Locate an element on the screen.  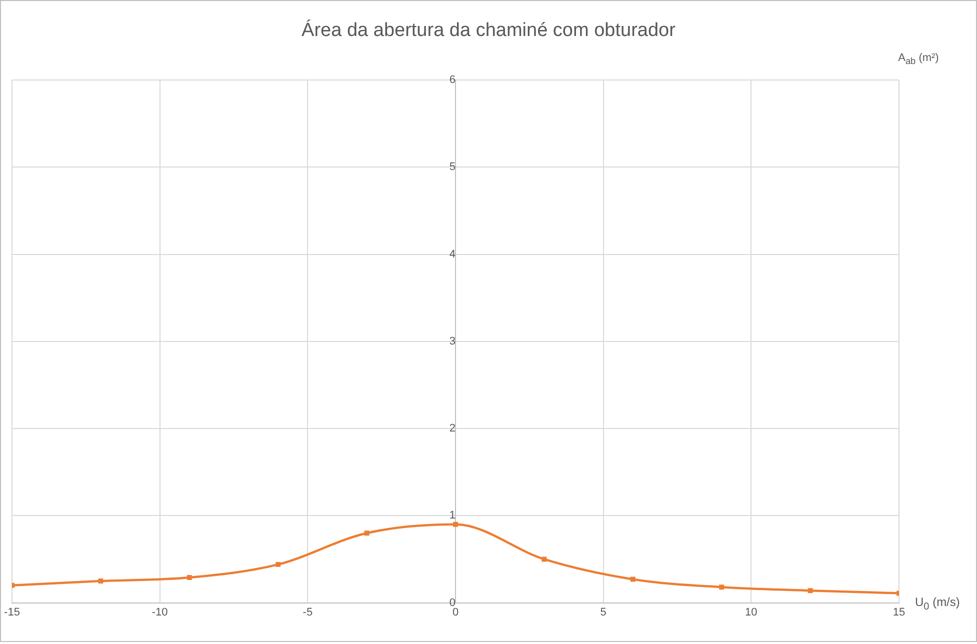
x-tick-label: 15 is located at coordinates (899, 612).